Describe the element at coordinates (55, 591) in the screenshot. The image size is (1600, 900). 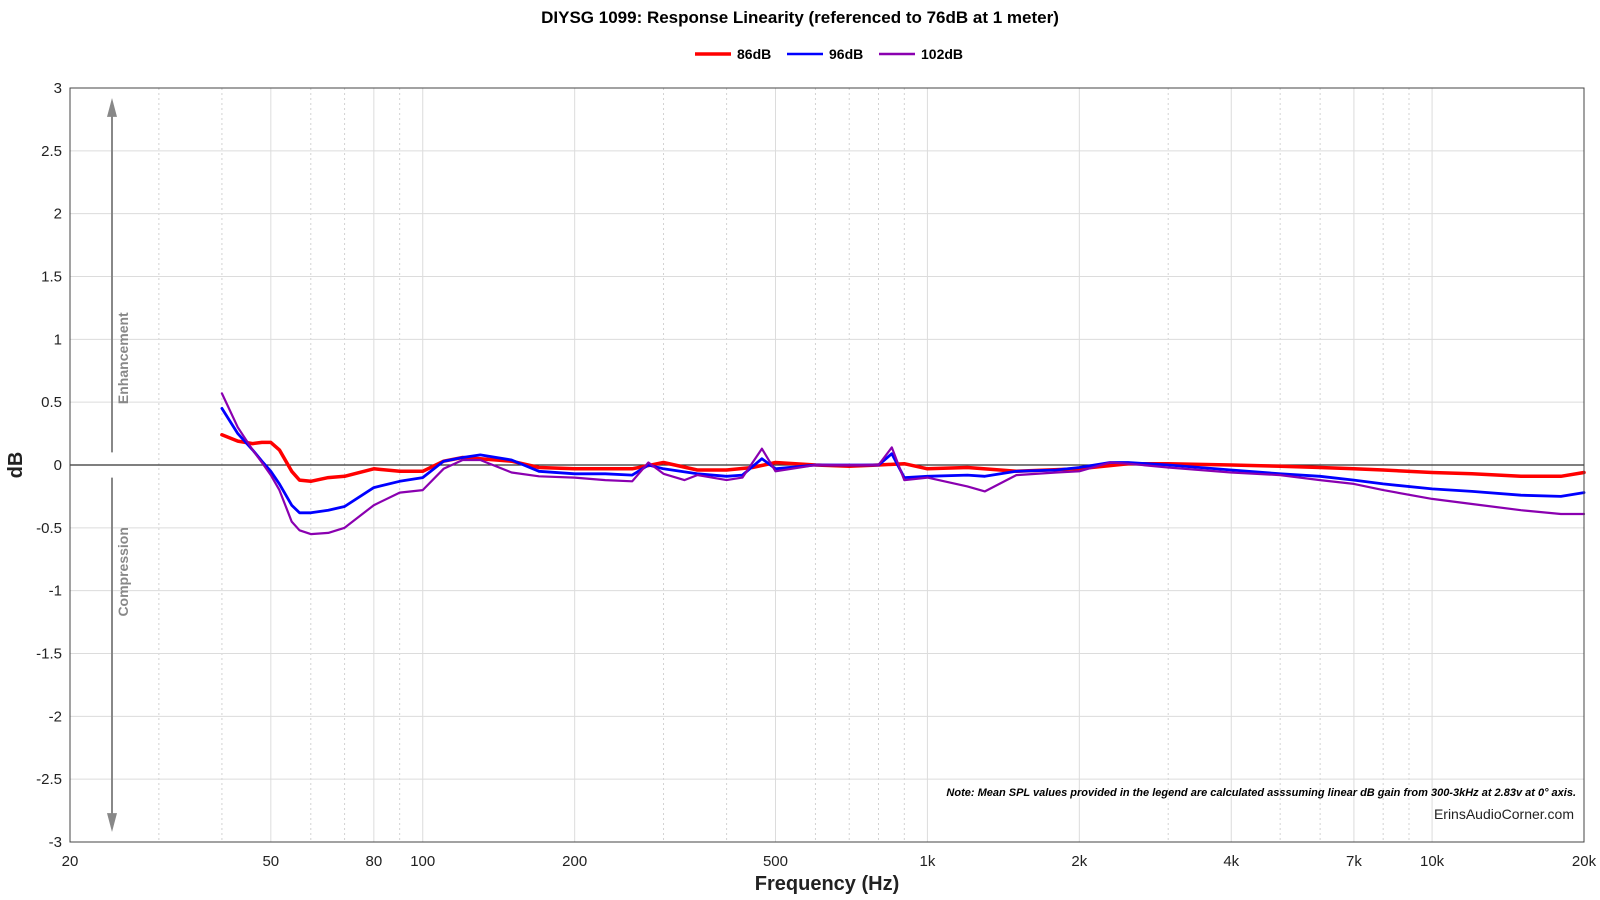
I see `y-tick-label: -1` at that location.